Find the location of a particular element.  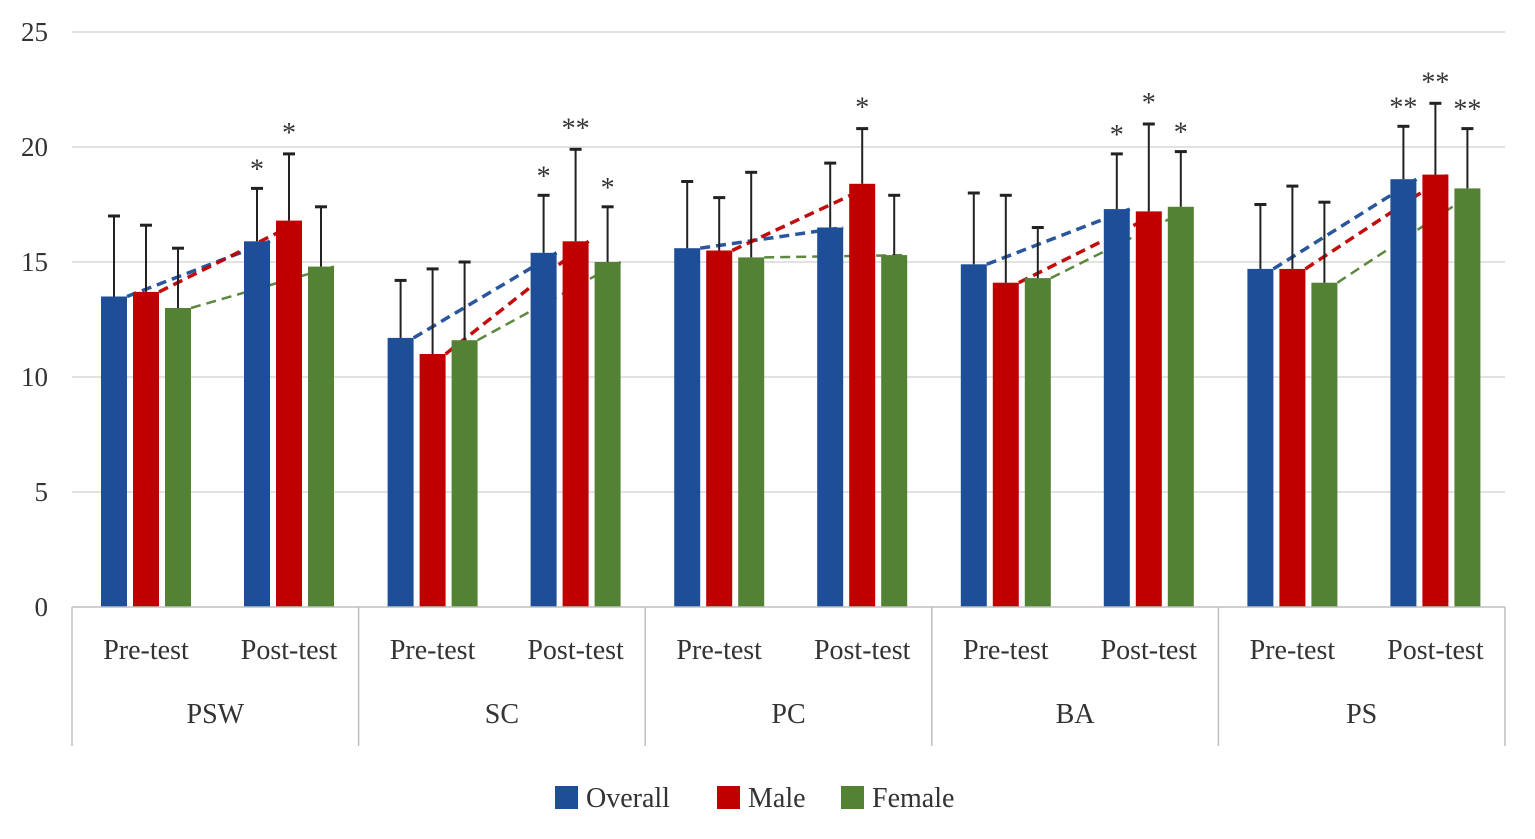

y-tick-label: 10 is located at coordinates (34, 377).